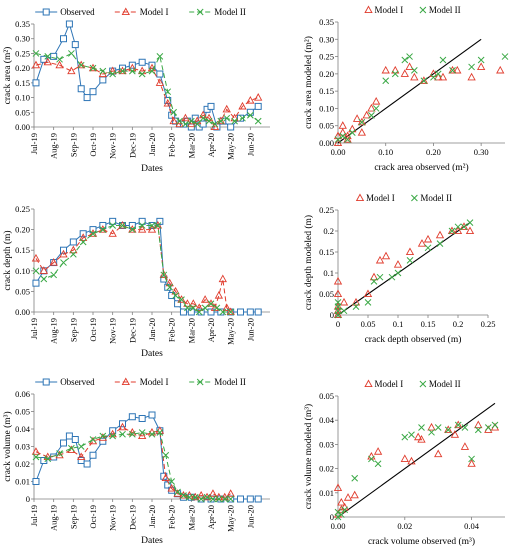 The height and width of the screenshot is (550, 514). What do you see at coordinates (73, 330) in the screenshot?
I see `x-tick-label: Sep-19` at bounding box center [73, 330].